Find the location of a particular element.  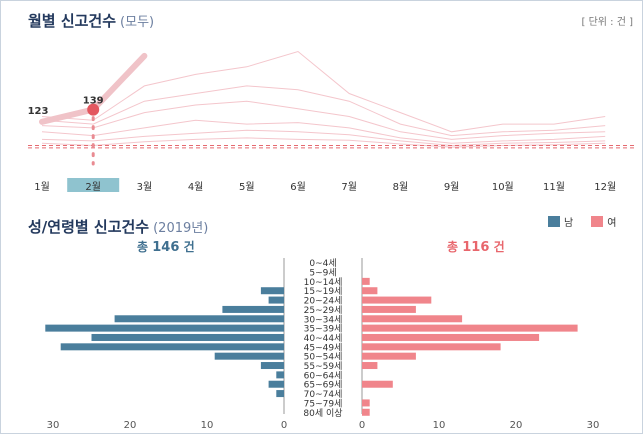

monthly-chart-title: 월별 신고건수 (모두) is located at coordinates (91, 21).